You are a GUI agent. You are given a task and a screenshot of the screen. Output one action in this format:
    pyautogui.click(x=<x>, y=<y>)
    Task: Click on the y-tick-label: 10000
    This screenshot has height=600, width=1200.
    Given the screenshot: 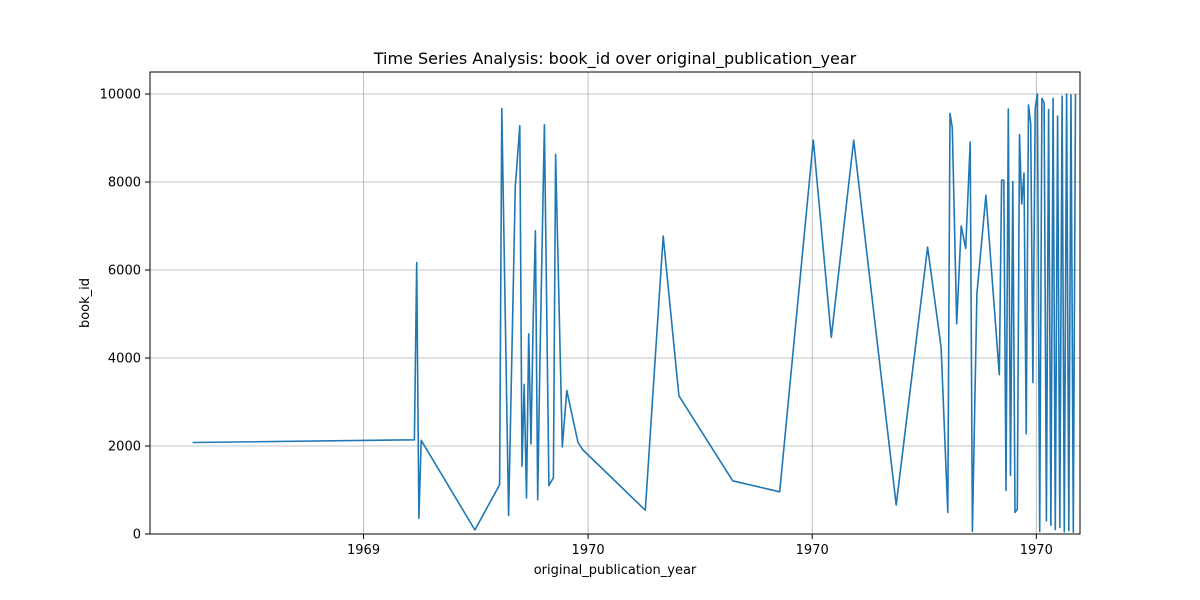 What is the action you would take?
    pyautogui.click(x=120, y=95)
    